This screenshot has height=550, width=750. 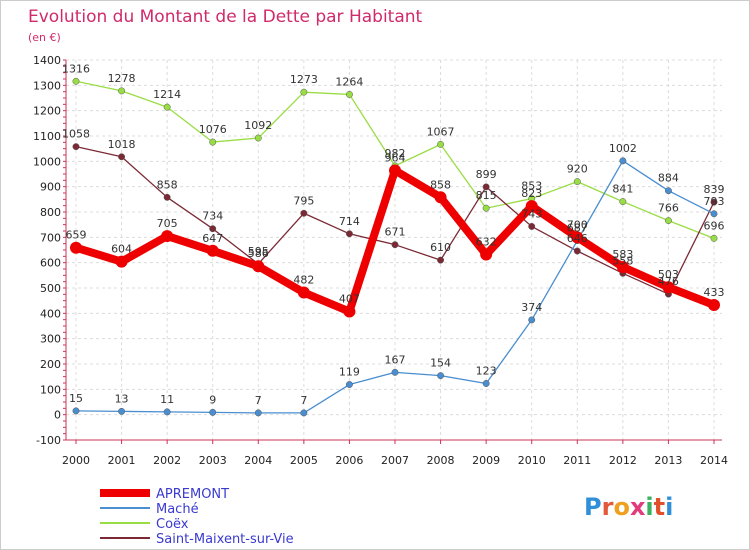 What do you see at coordinates (349, 221) in the screenshot?
I see `data-label: 714` at bounding box center [349, 221].